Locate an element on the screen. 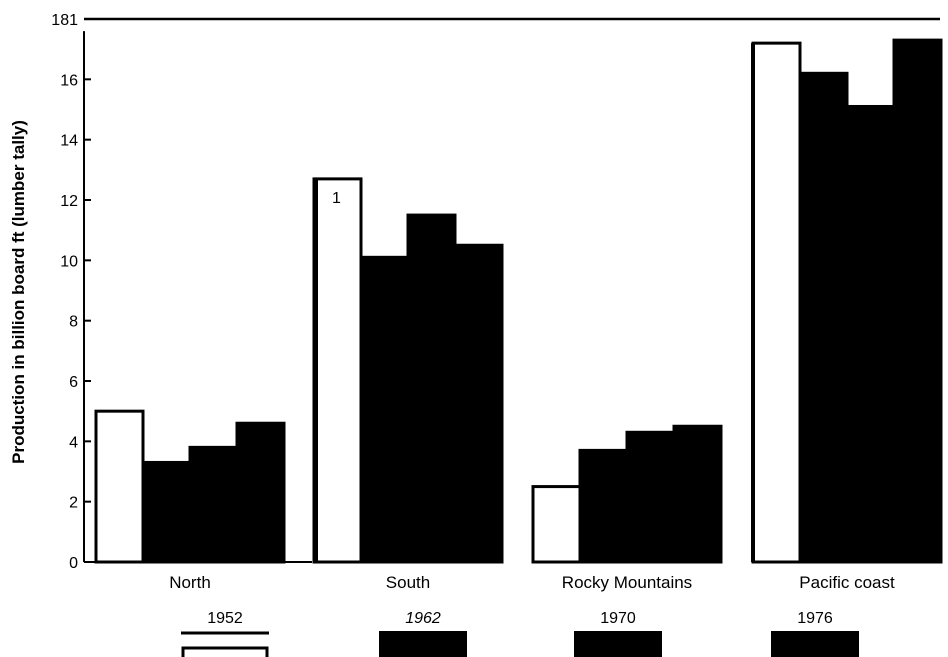  legend-label: 1976 is located at coordinates (815, 618).